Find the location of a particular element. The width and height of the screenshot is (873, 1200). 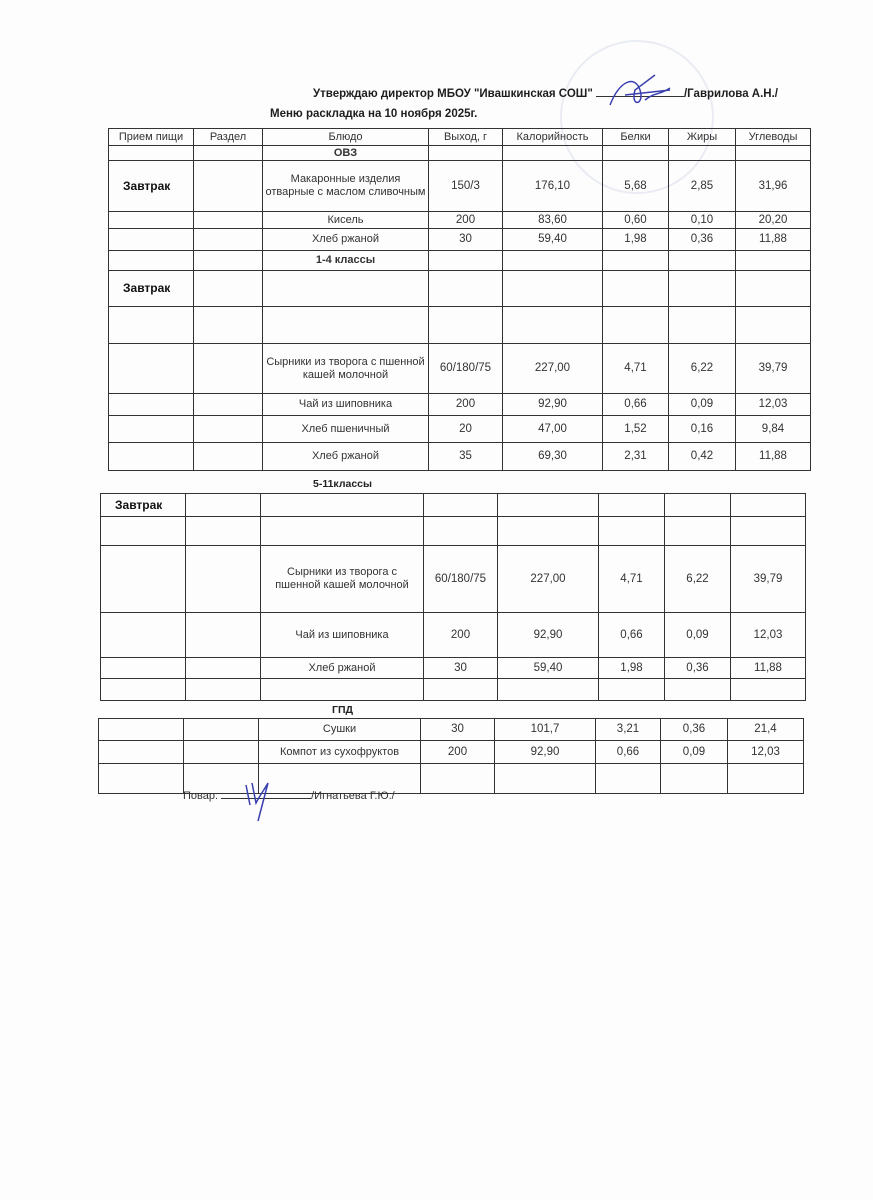

table-cell: 1-4 классы is located at coordinates (345, 260).